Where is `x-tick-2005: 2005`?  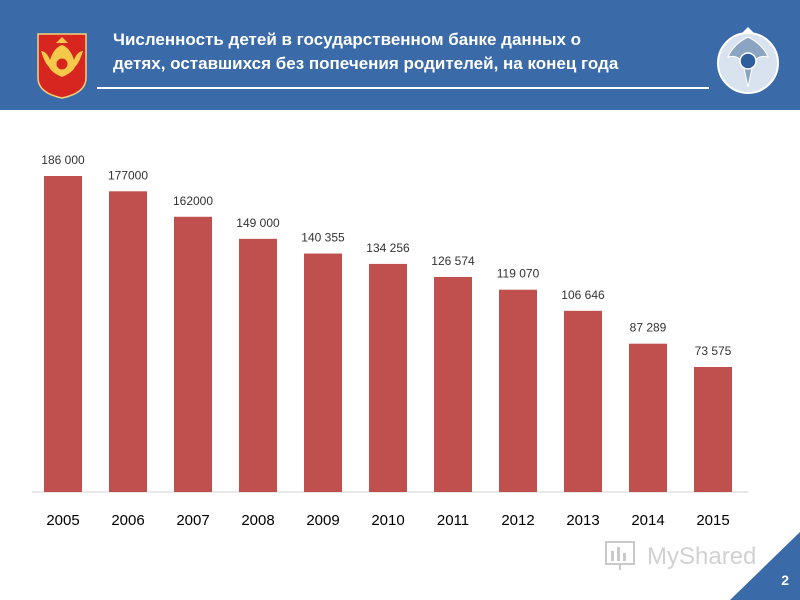 x-tick-2005: 2005 is located at coordinates (62, 520).